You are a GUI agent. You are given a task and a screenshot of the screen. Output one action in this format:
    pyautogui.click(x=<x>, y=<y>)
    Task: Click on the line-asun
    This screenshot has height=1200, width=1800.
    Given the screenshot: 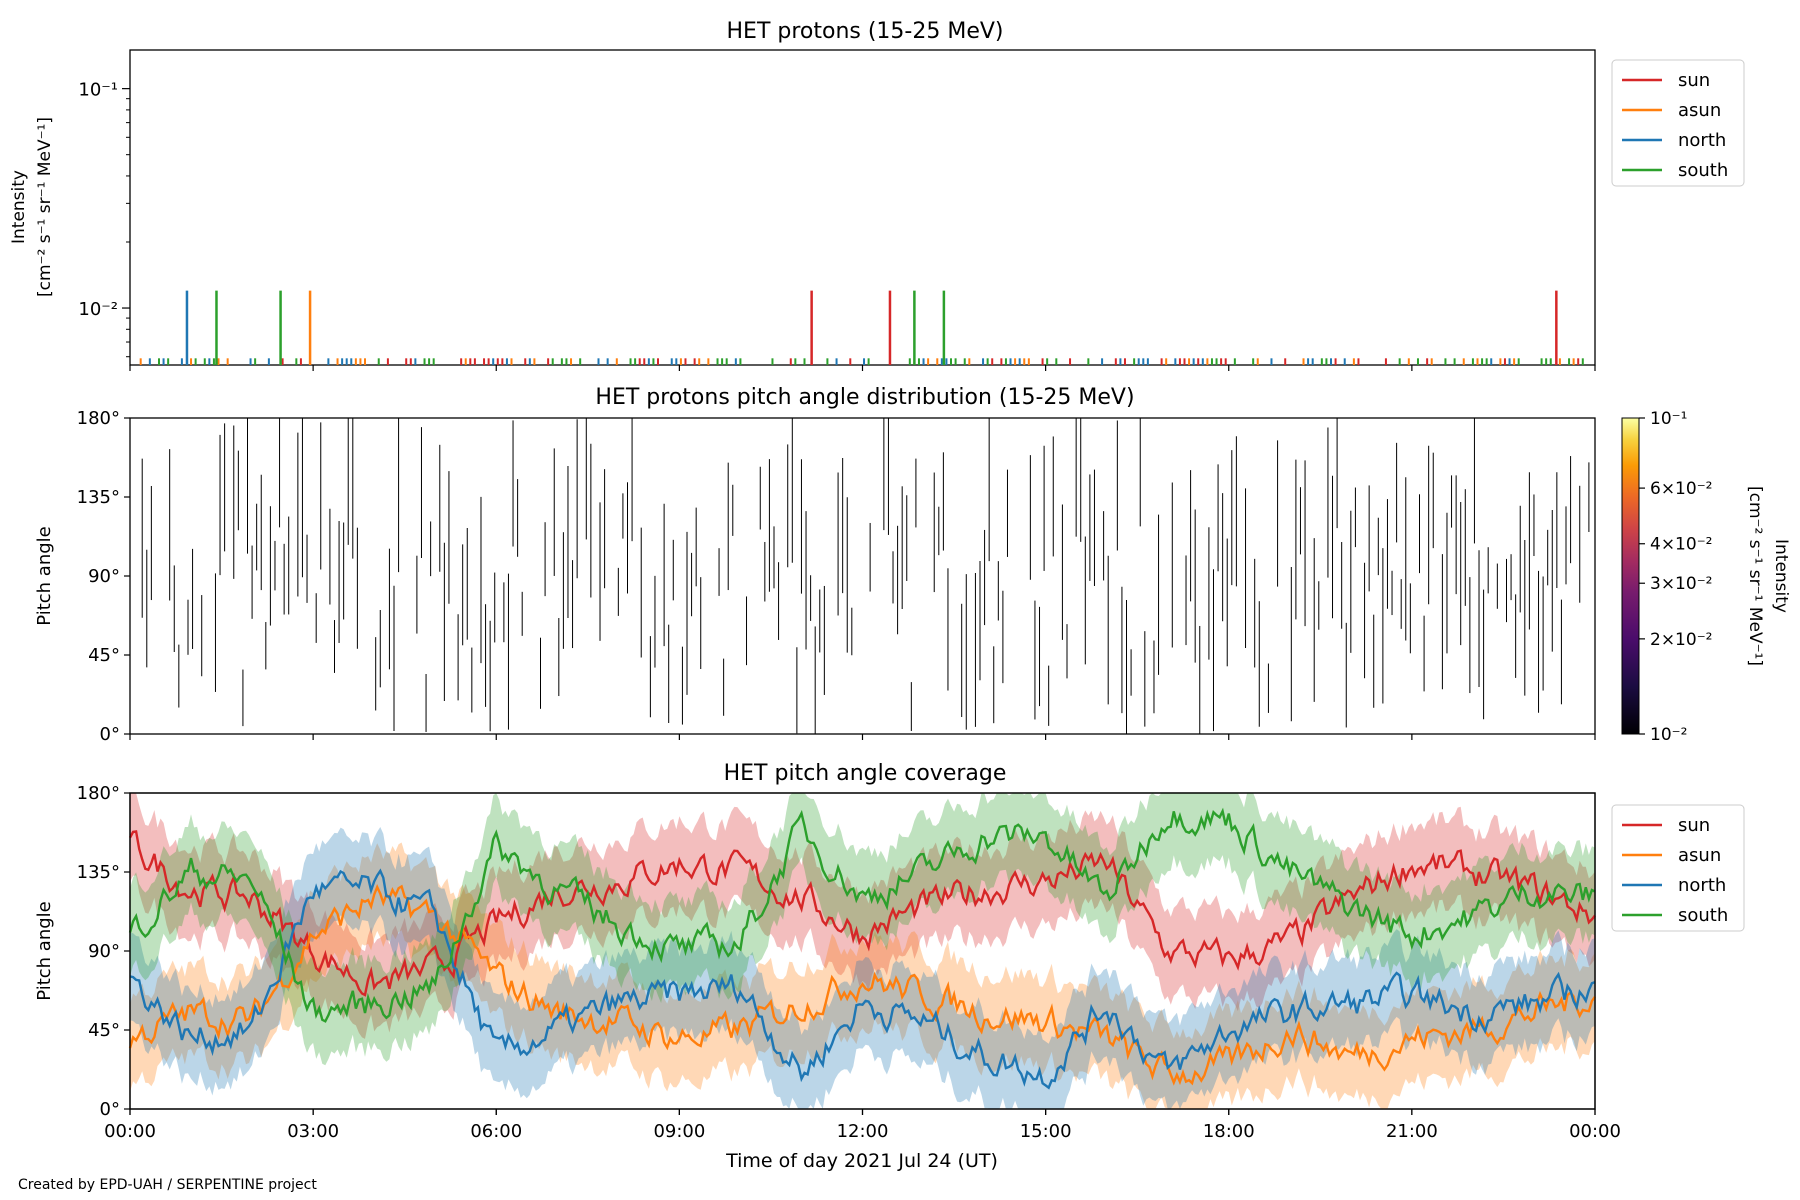 What is the action you would take?
    pyautogui.click(x=862, y=984)
    